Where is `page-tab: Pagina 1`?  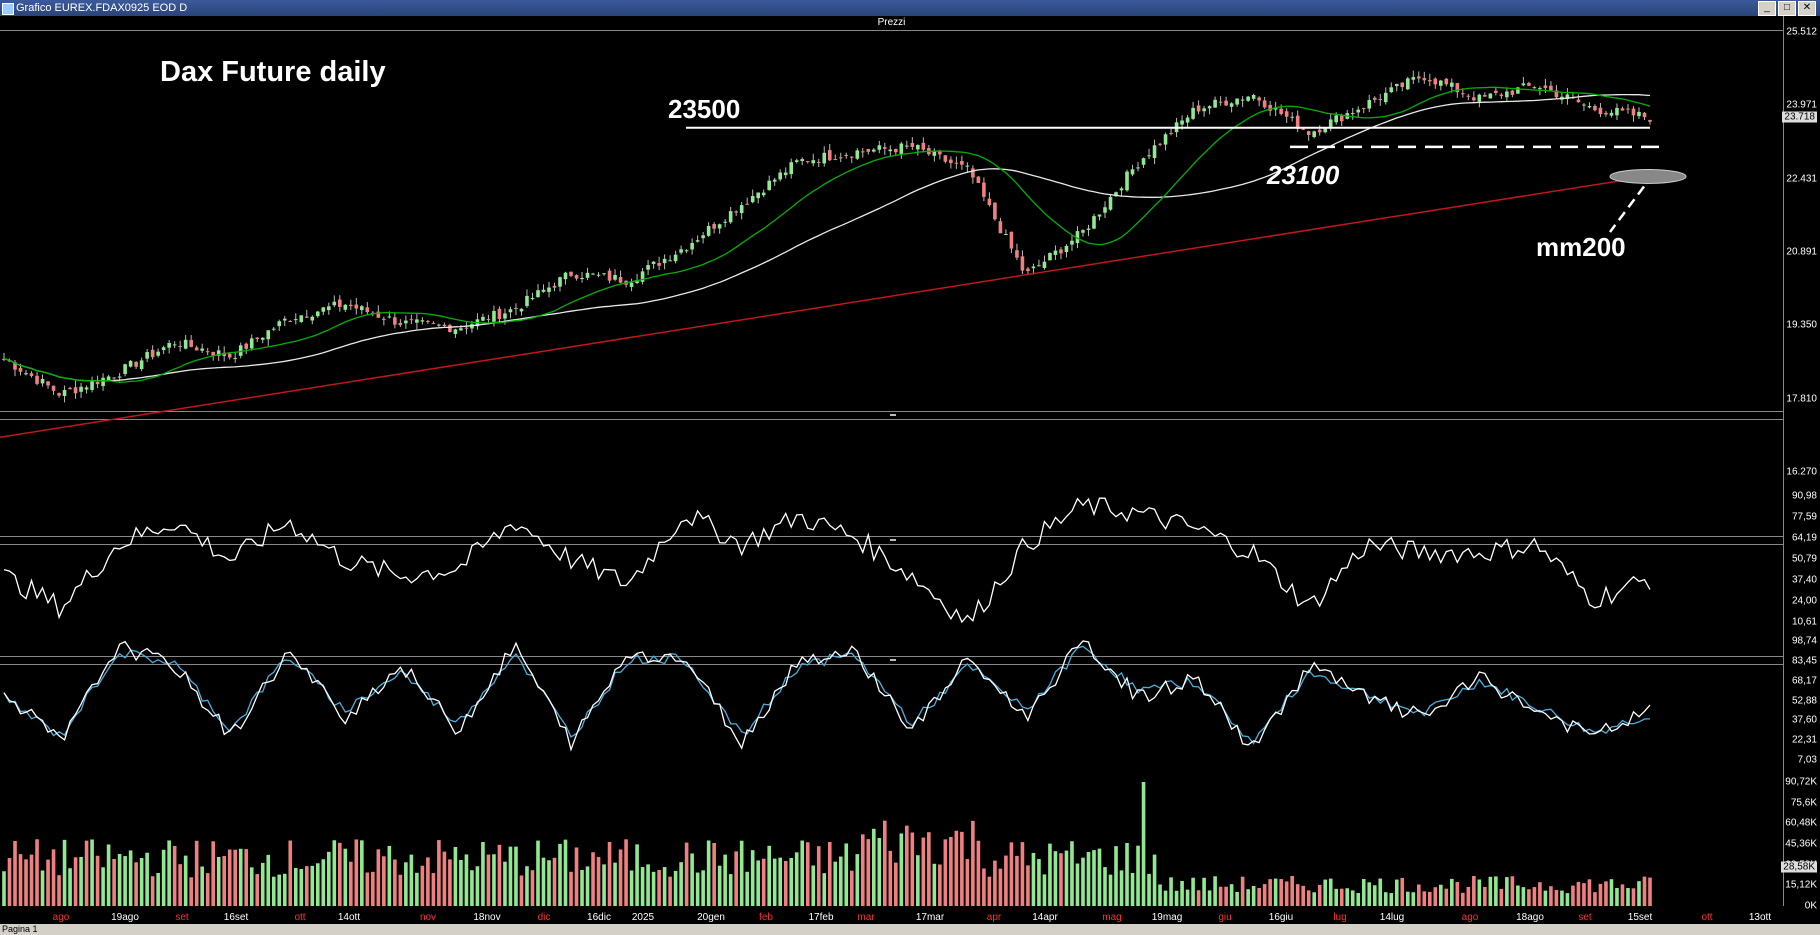
page-tab: Pagina 1 is located at coordinates (20, 929).